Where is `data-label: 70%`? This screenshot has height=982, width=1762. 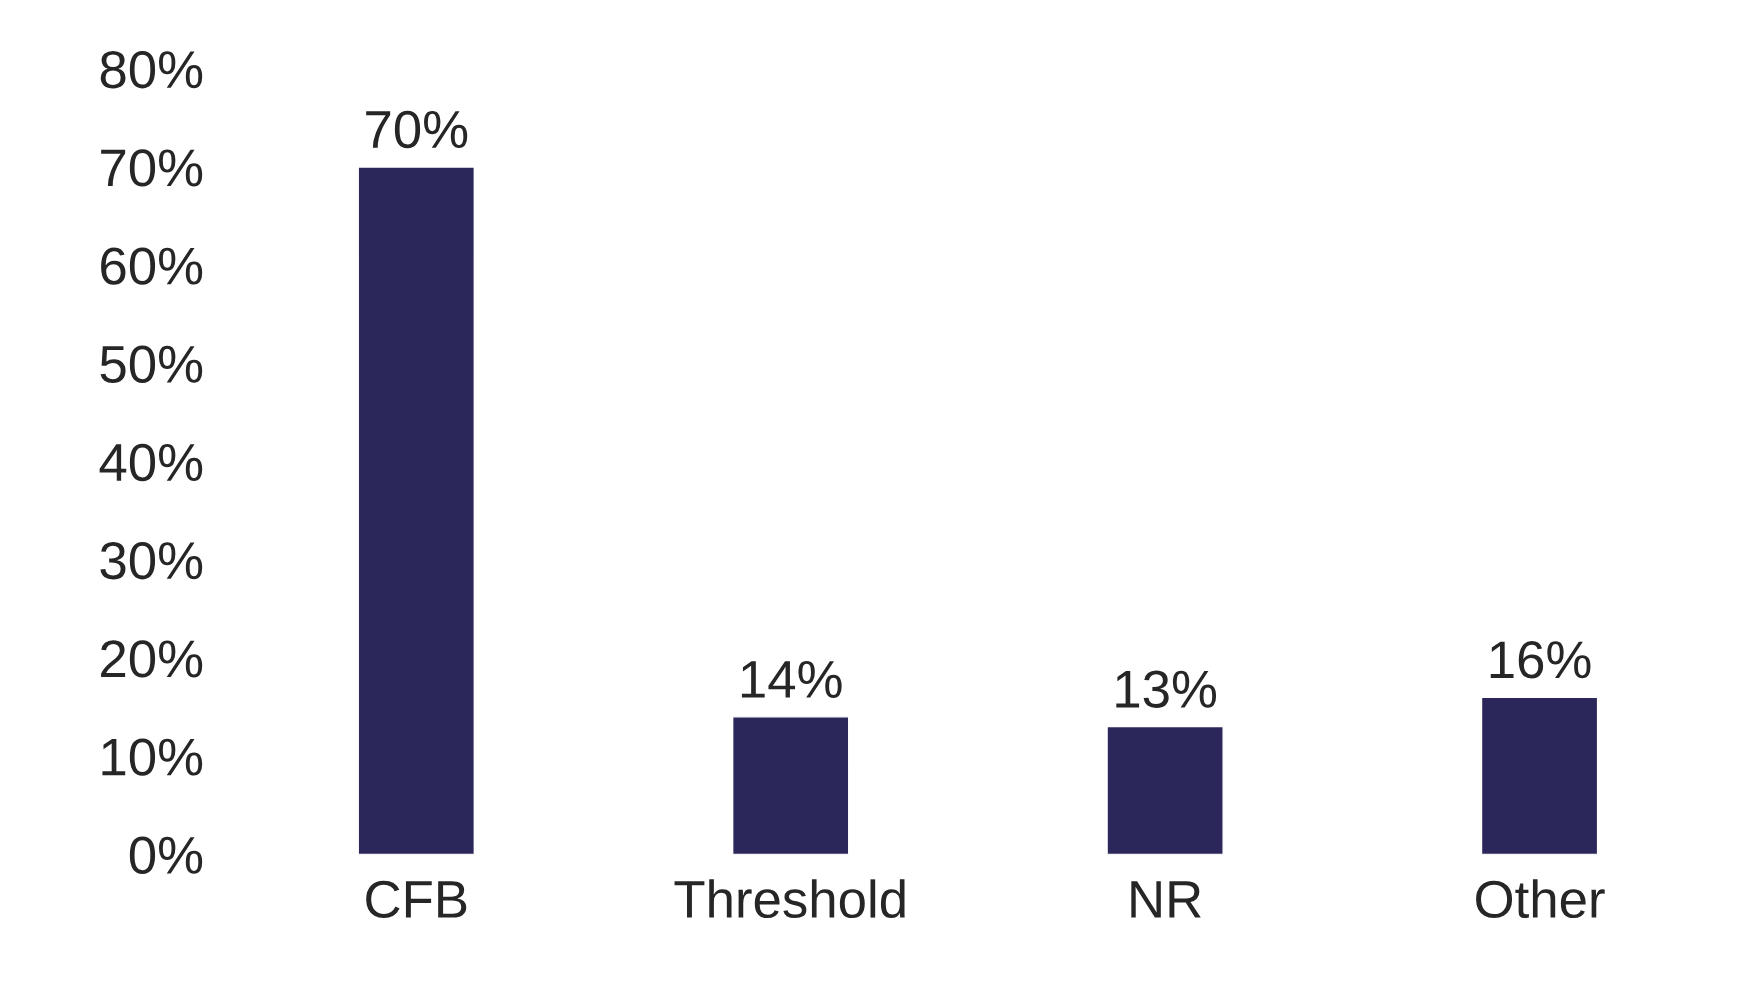 data-label: 70% is located at coordinates (417, 129).